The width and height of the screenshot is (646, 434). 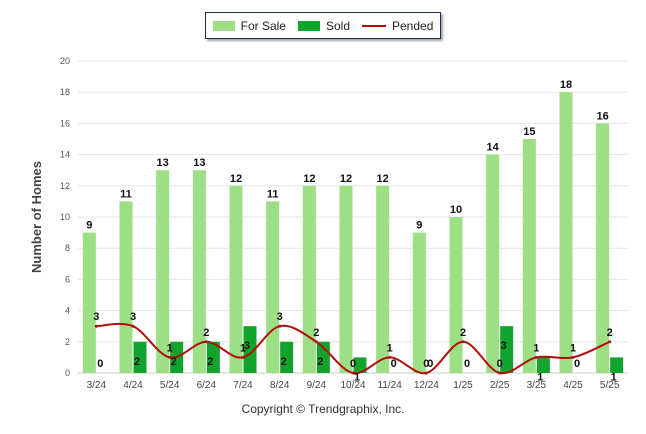 What do you see at coordinates (610, 385) in the screenshot?
I see `x-tick-label: 5/25` at bounding box center [610, 385].